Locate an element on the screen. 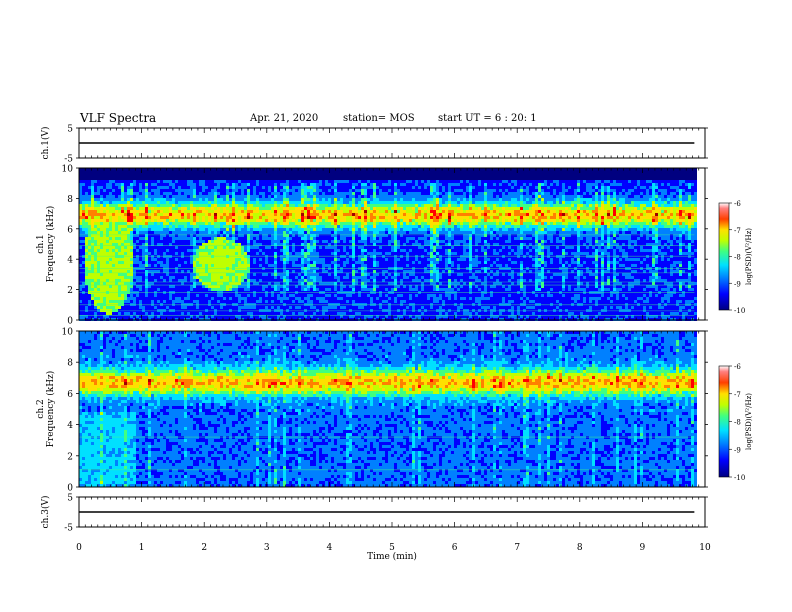  x-tick-label: 7 is located at coordinates (517, 548).